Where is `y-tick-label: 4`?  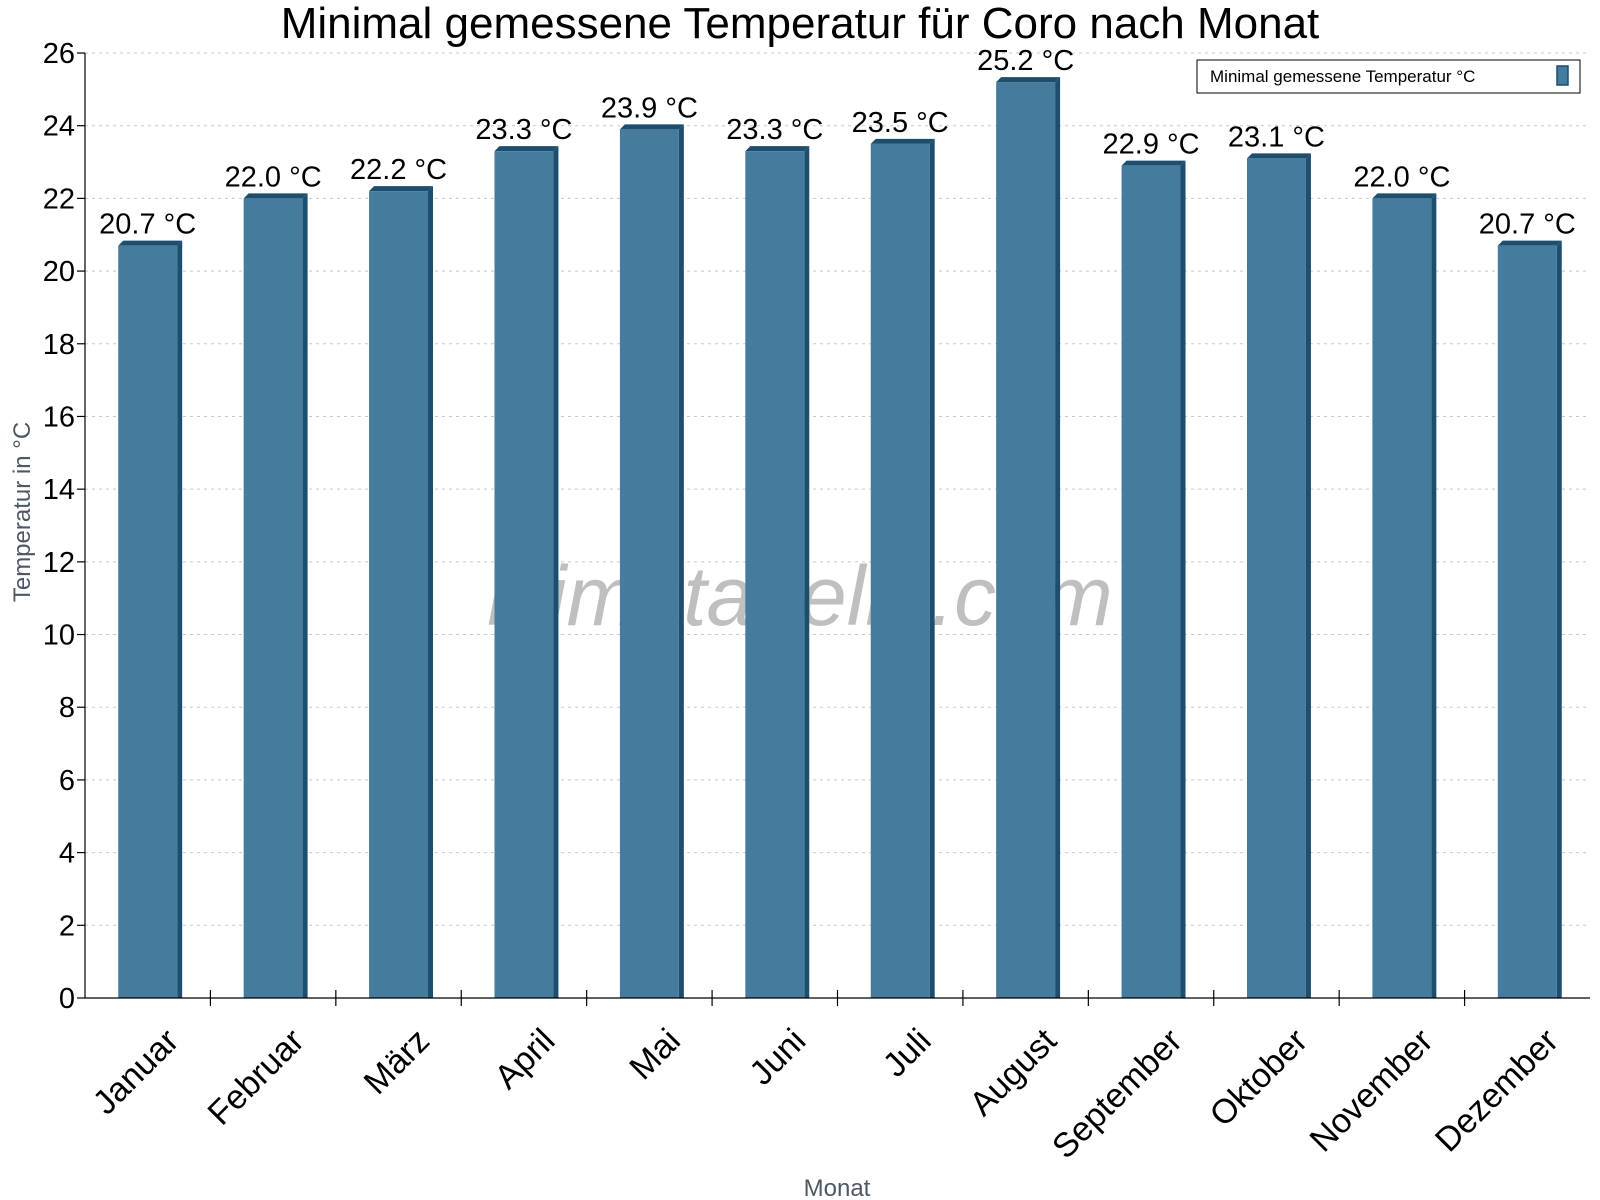 y-tick-label: 4 is located at coordinates (67, 854).